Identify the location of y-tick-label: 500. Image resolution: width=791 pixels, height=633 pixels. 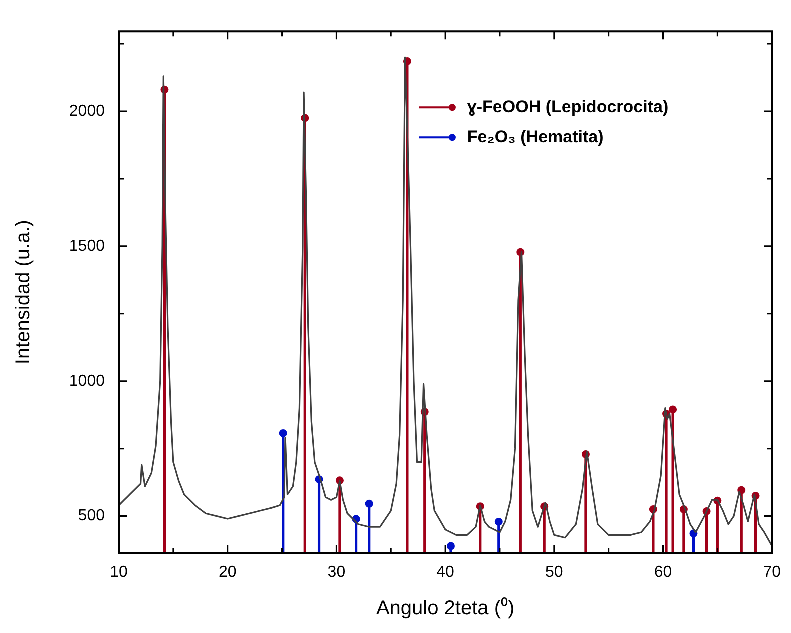
(92, 516).